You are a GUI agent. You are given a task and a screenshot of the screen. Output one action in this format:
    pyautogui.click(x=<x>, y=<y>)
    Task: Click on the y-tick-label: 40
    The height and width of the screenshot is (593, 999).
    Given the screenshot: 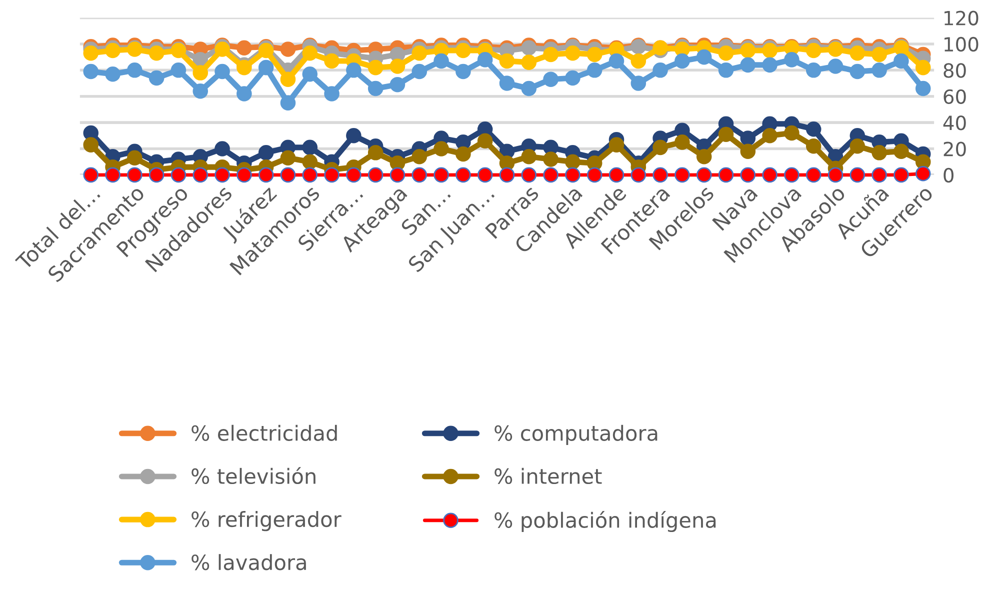 What is the action you would take?
    pyautogui.click(x=954, y=123)
    